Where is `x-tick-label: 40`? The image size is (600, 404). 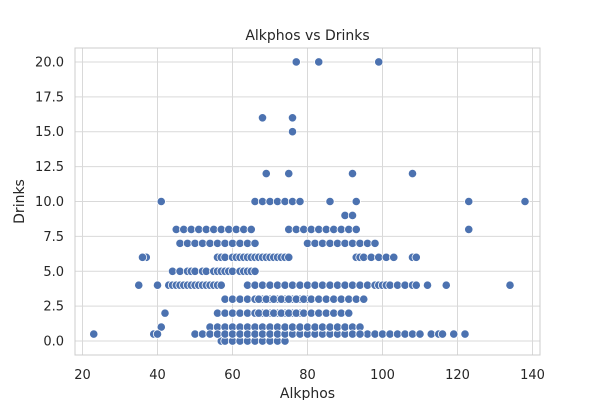 x-tick-label: 40 is located at coordinates (157, 375).